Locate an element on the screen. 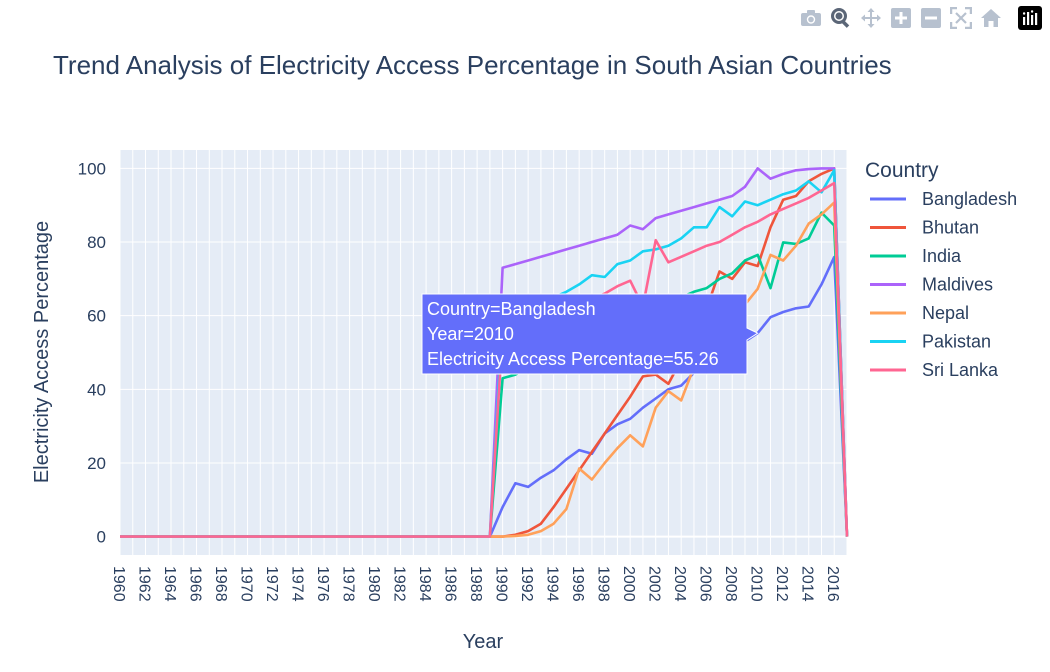 This screenshot has height=672, width=1050. x-tick-label: 1988 is located at coordinates (475, 584).